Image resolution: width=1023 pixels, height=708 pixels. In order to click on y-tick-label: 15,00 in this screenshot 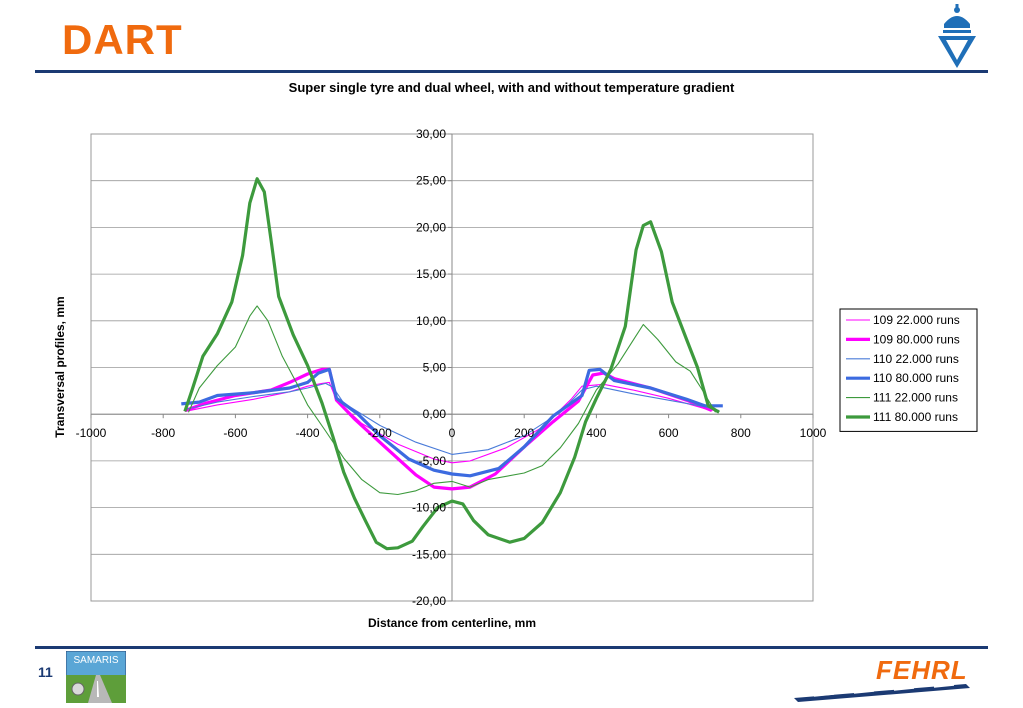, I will do `click(431, 274)`.